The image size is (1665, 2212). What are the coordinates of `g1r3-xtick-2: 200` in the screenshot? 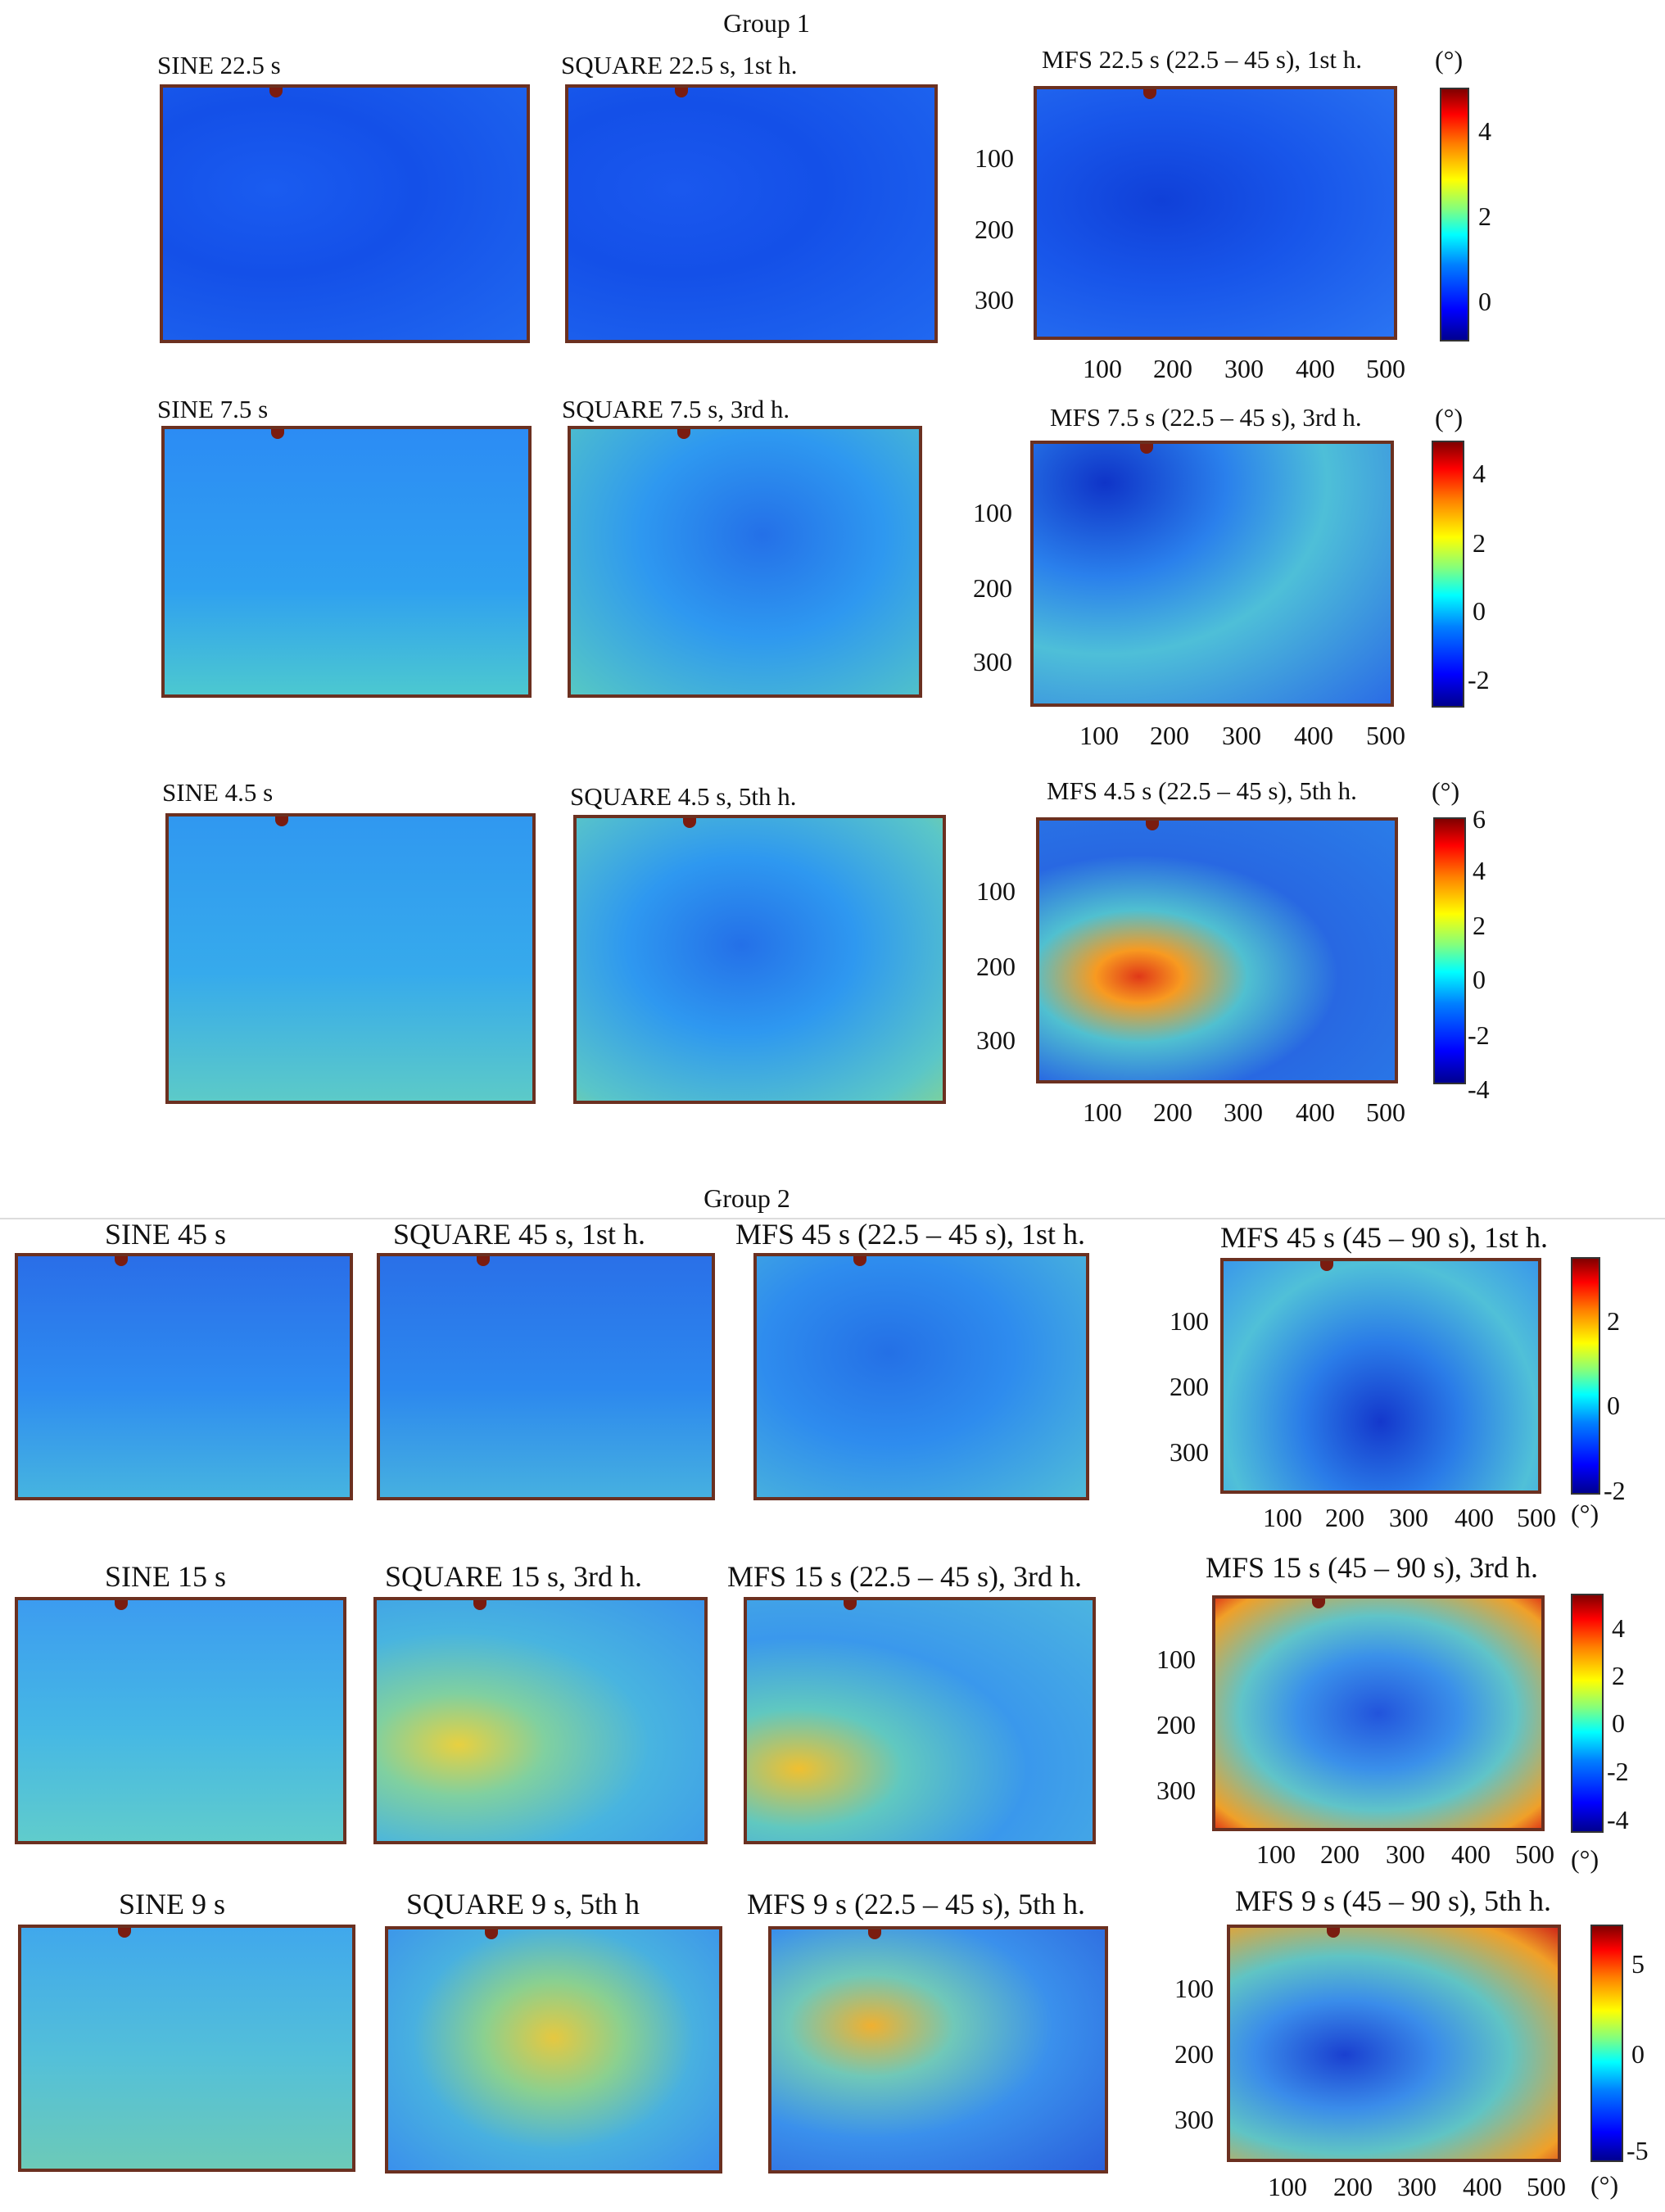 It's located at (1173, 1112).